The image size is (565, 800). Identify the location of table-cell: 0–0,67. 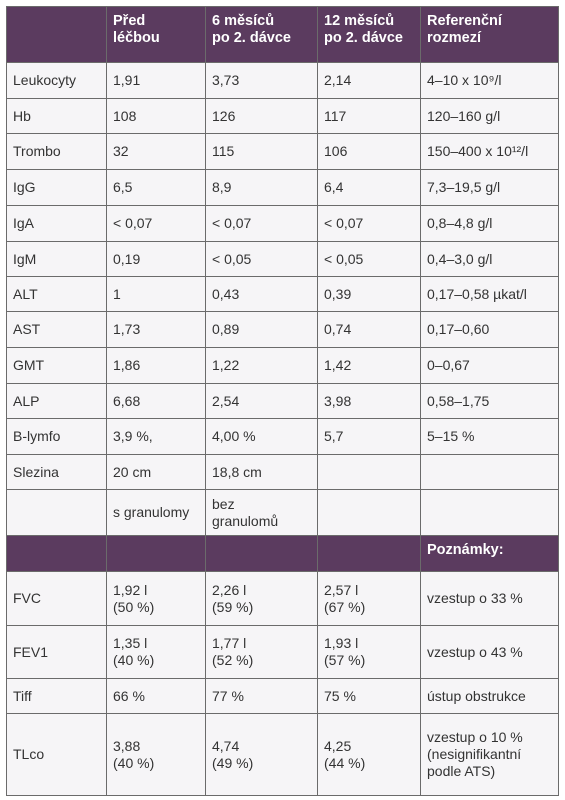
(489, 365).